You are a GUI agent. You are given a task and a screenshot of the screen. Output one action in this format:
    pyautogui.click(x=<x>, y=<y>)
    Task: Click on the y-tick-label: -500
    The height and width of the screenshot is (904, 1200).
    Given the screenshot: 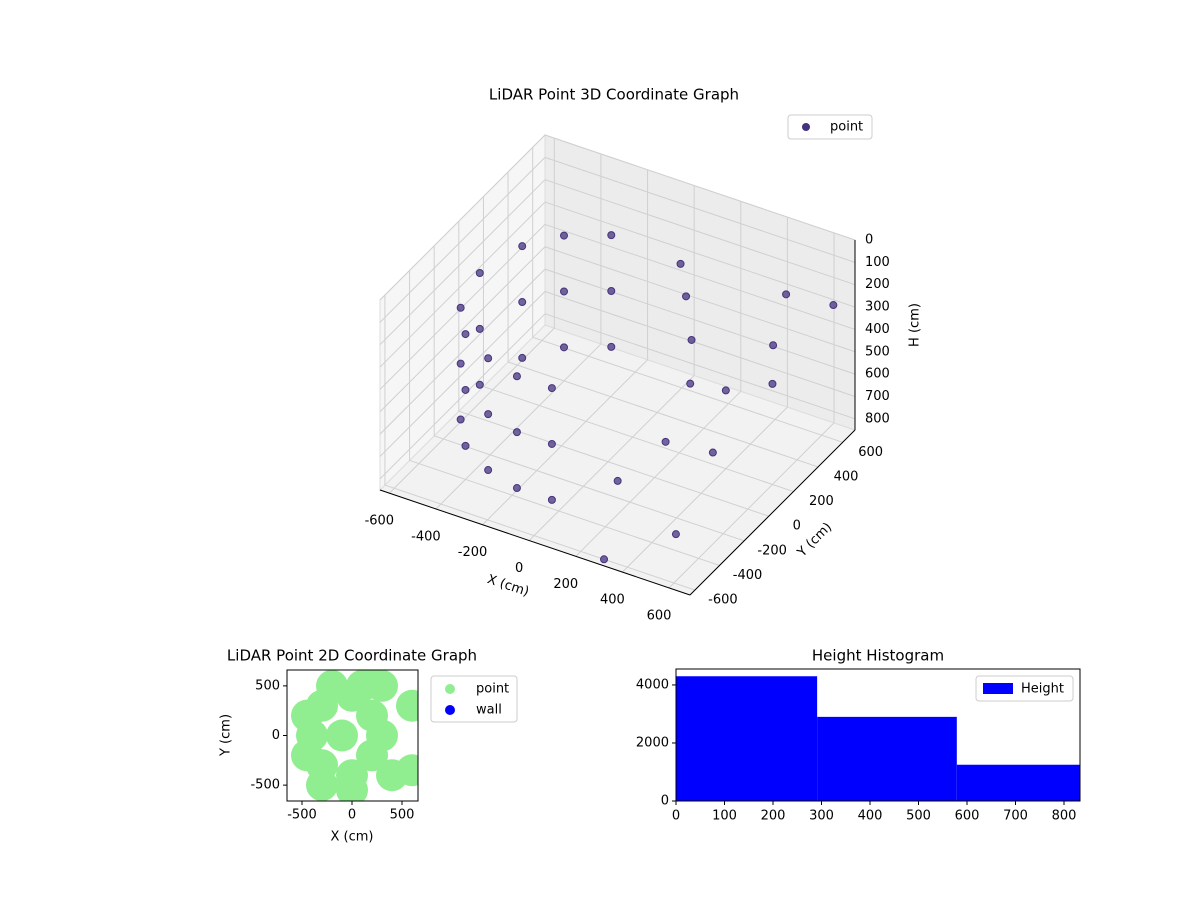 What is the action you would take?
    pyautogui.click(x=265, y=785)
    